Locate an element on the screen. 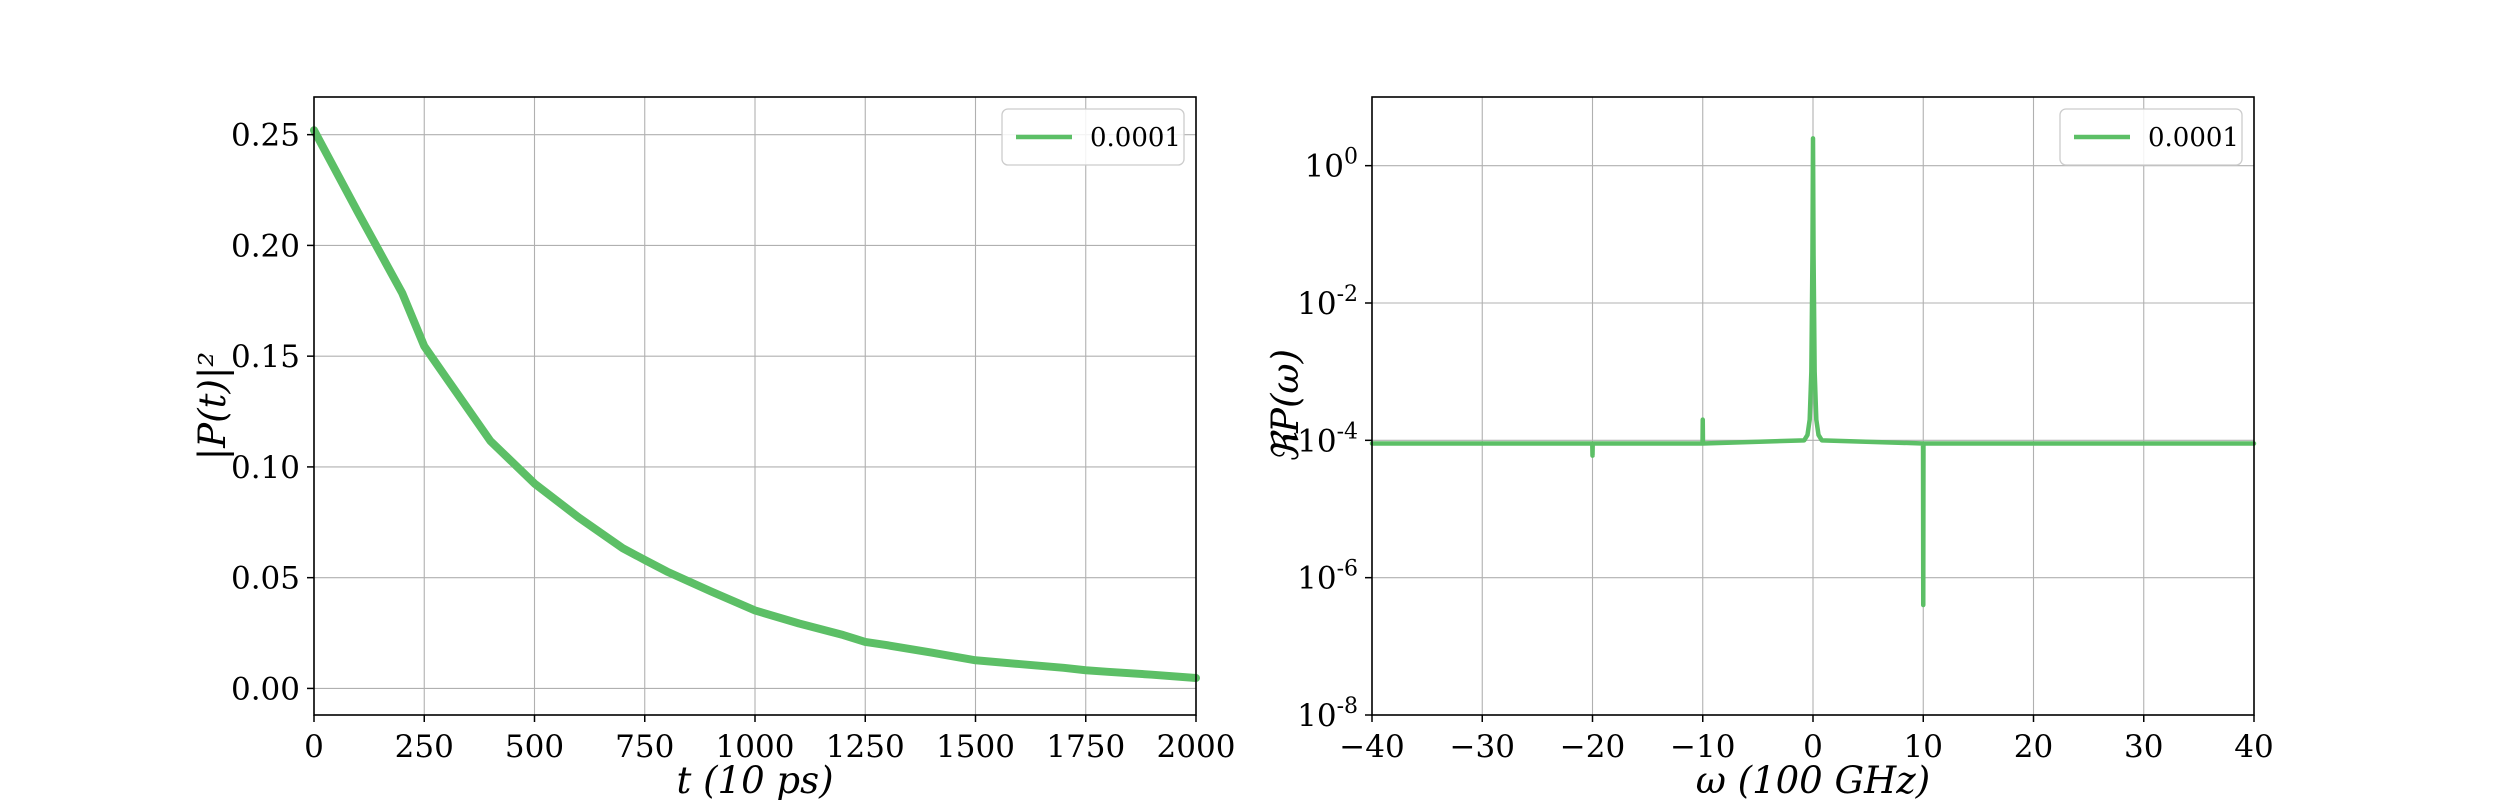  chart1-x-tick-label: 250 is located at coordinates (424, 747).